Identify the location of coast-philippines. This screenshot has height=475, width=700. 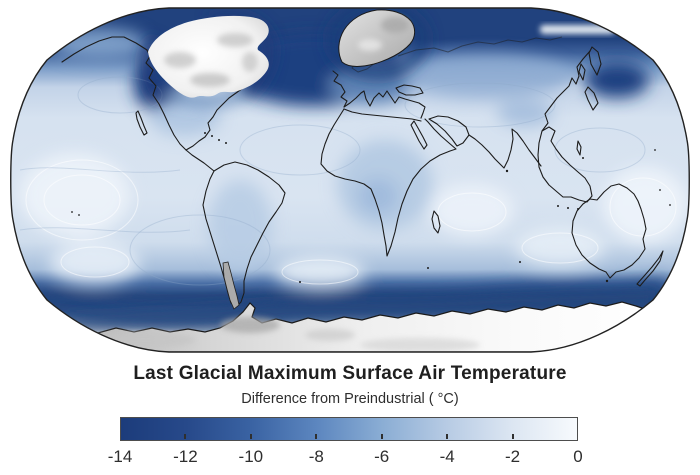
(579, 148).